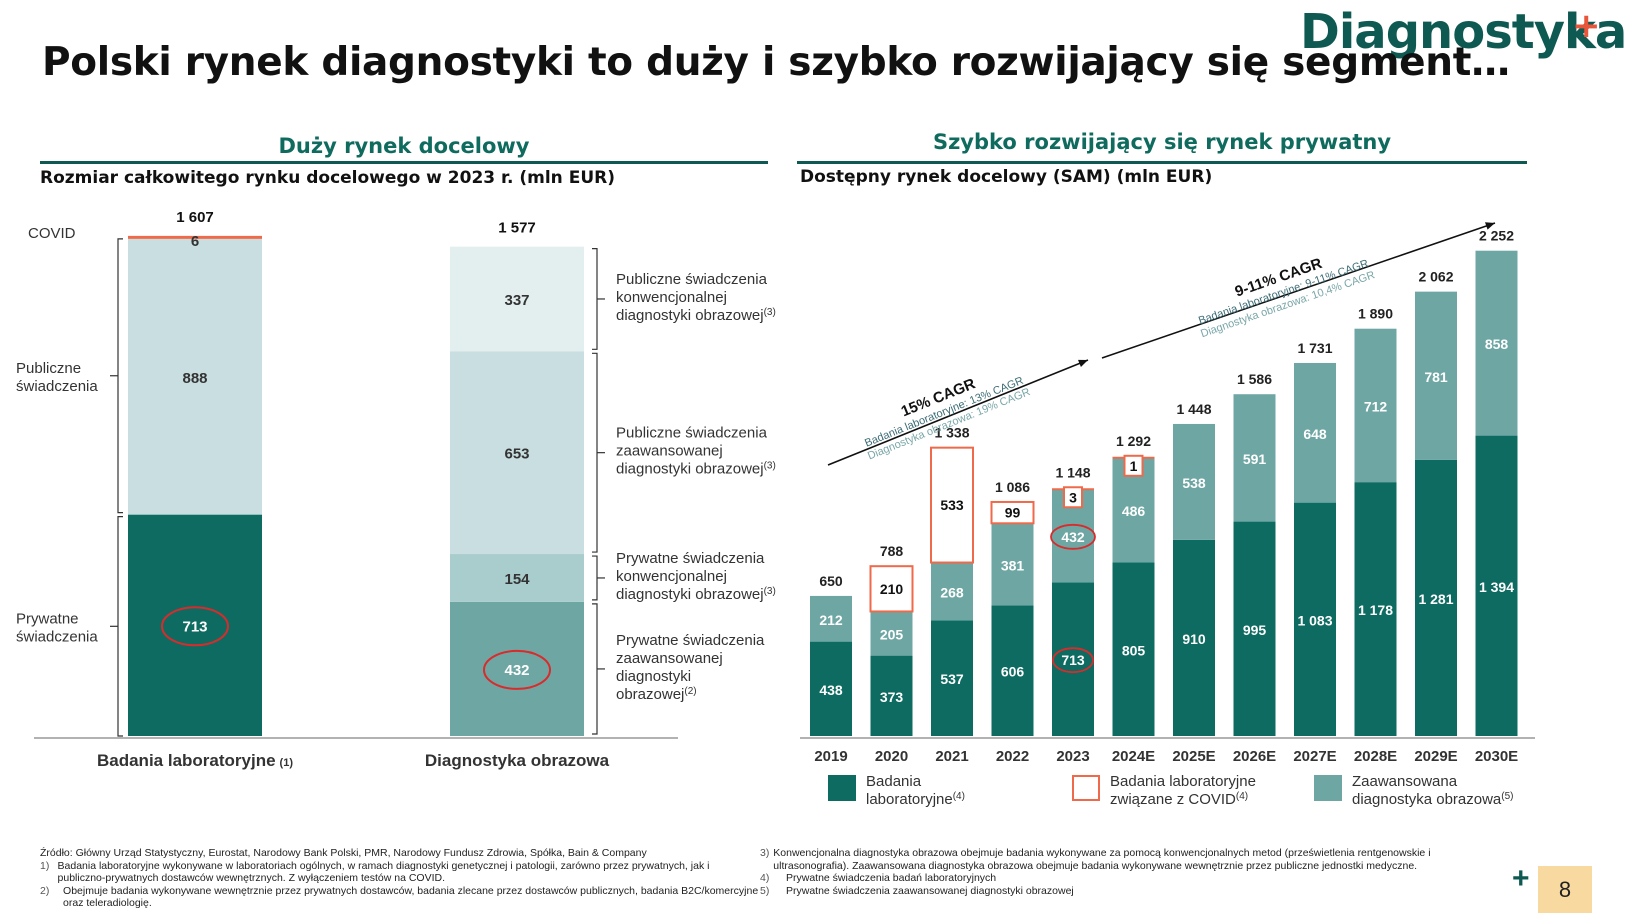  I want to click on company-logo: Diagnostyka, so click(1463, 32).